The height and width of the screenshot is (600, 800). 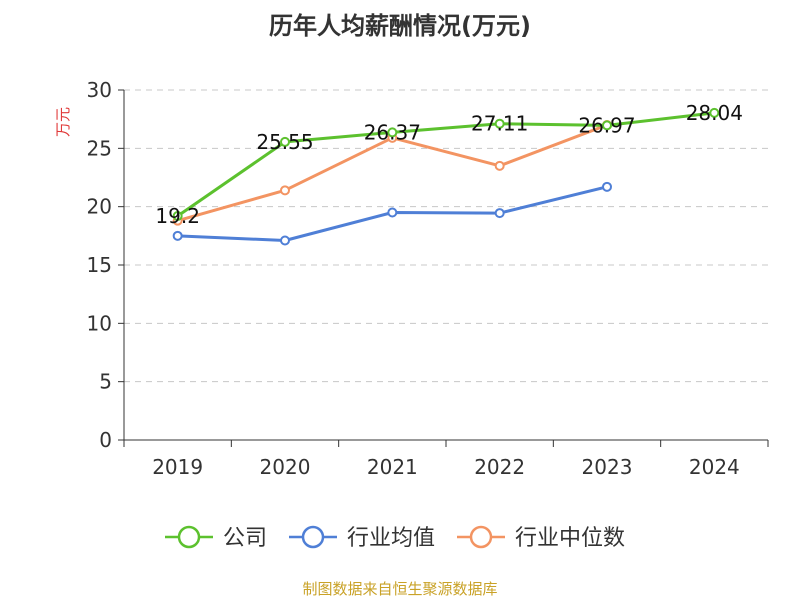 What do you see at coordinates (105, 440) in the screenshot?
I see `y-tick-label-0: 0` at bounding box center [105, 440].